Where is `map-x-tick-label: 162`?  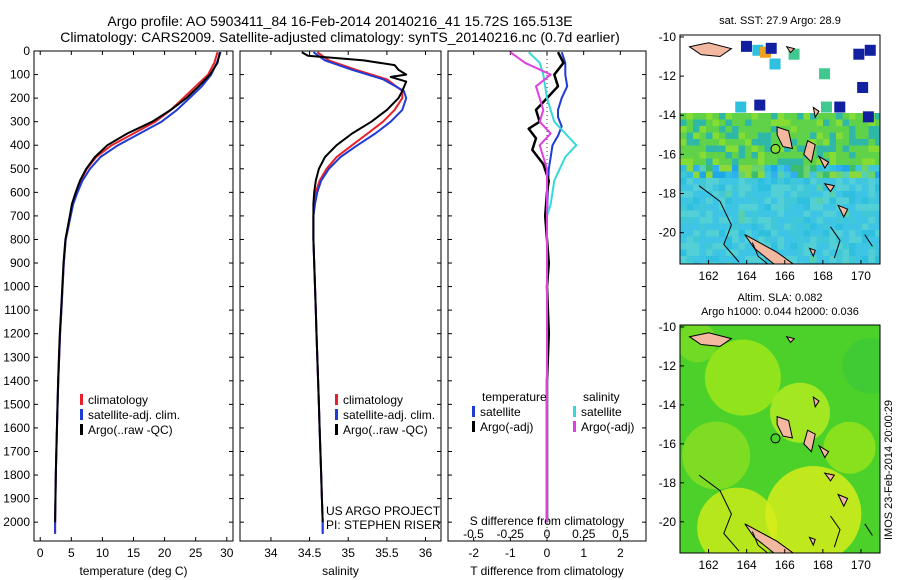
map-x-tick-label: 162 is located at coordinates (709, 565).